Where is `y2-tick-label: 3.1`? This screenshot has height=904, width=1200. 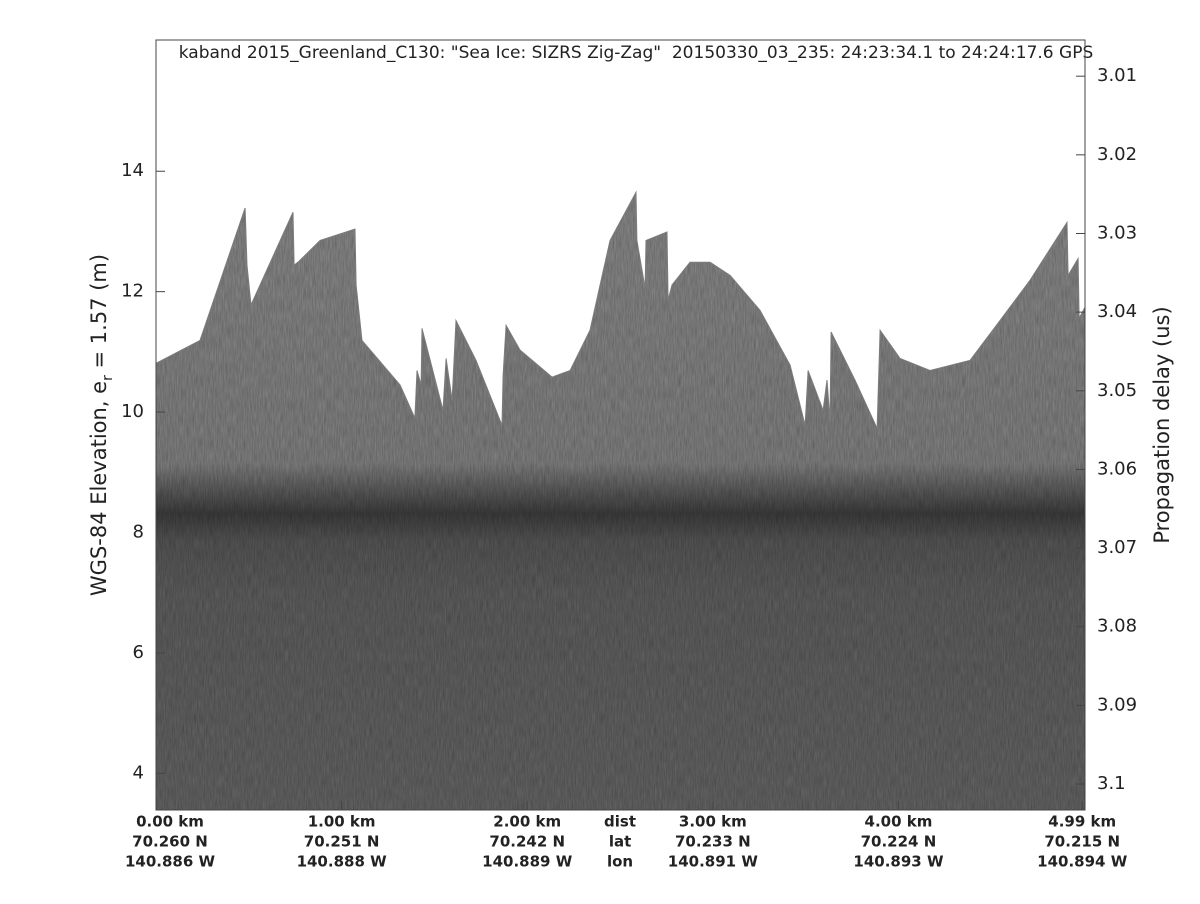
y2-tick-label: 3.1 is located at coordinates (1111, 783).